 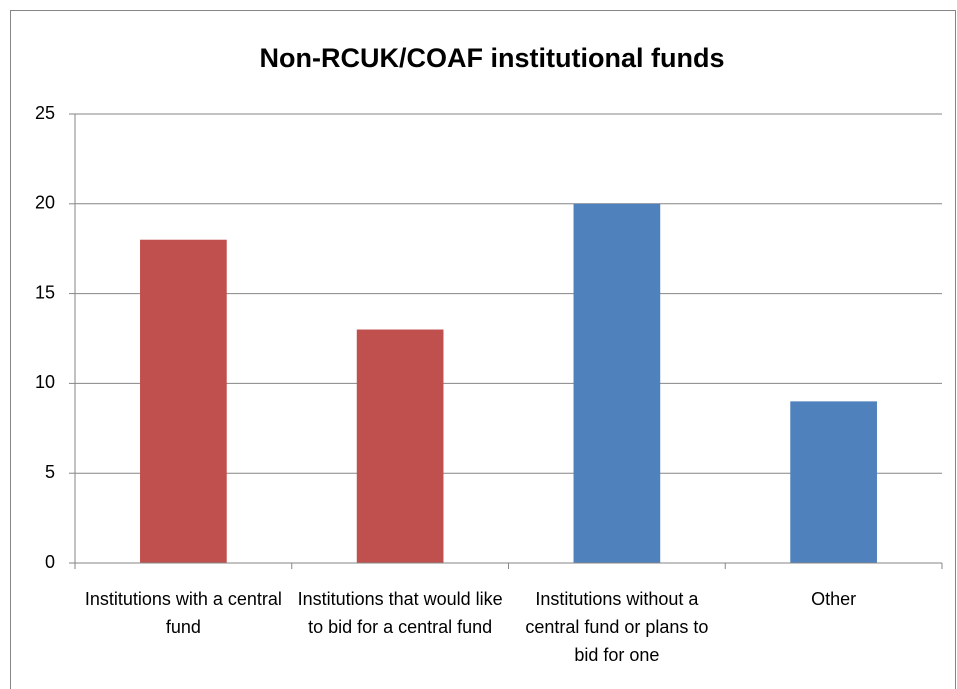 I want to click on y-tick-label: 0, so click(x=50, y=562).